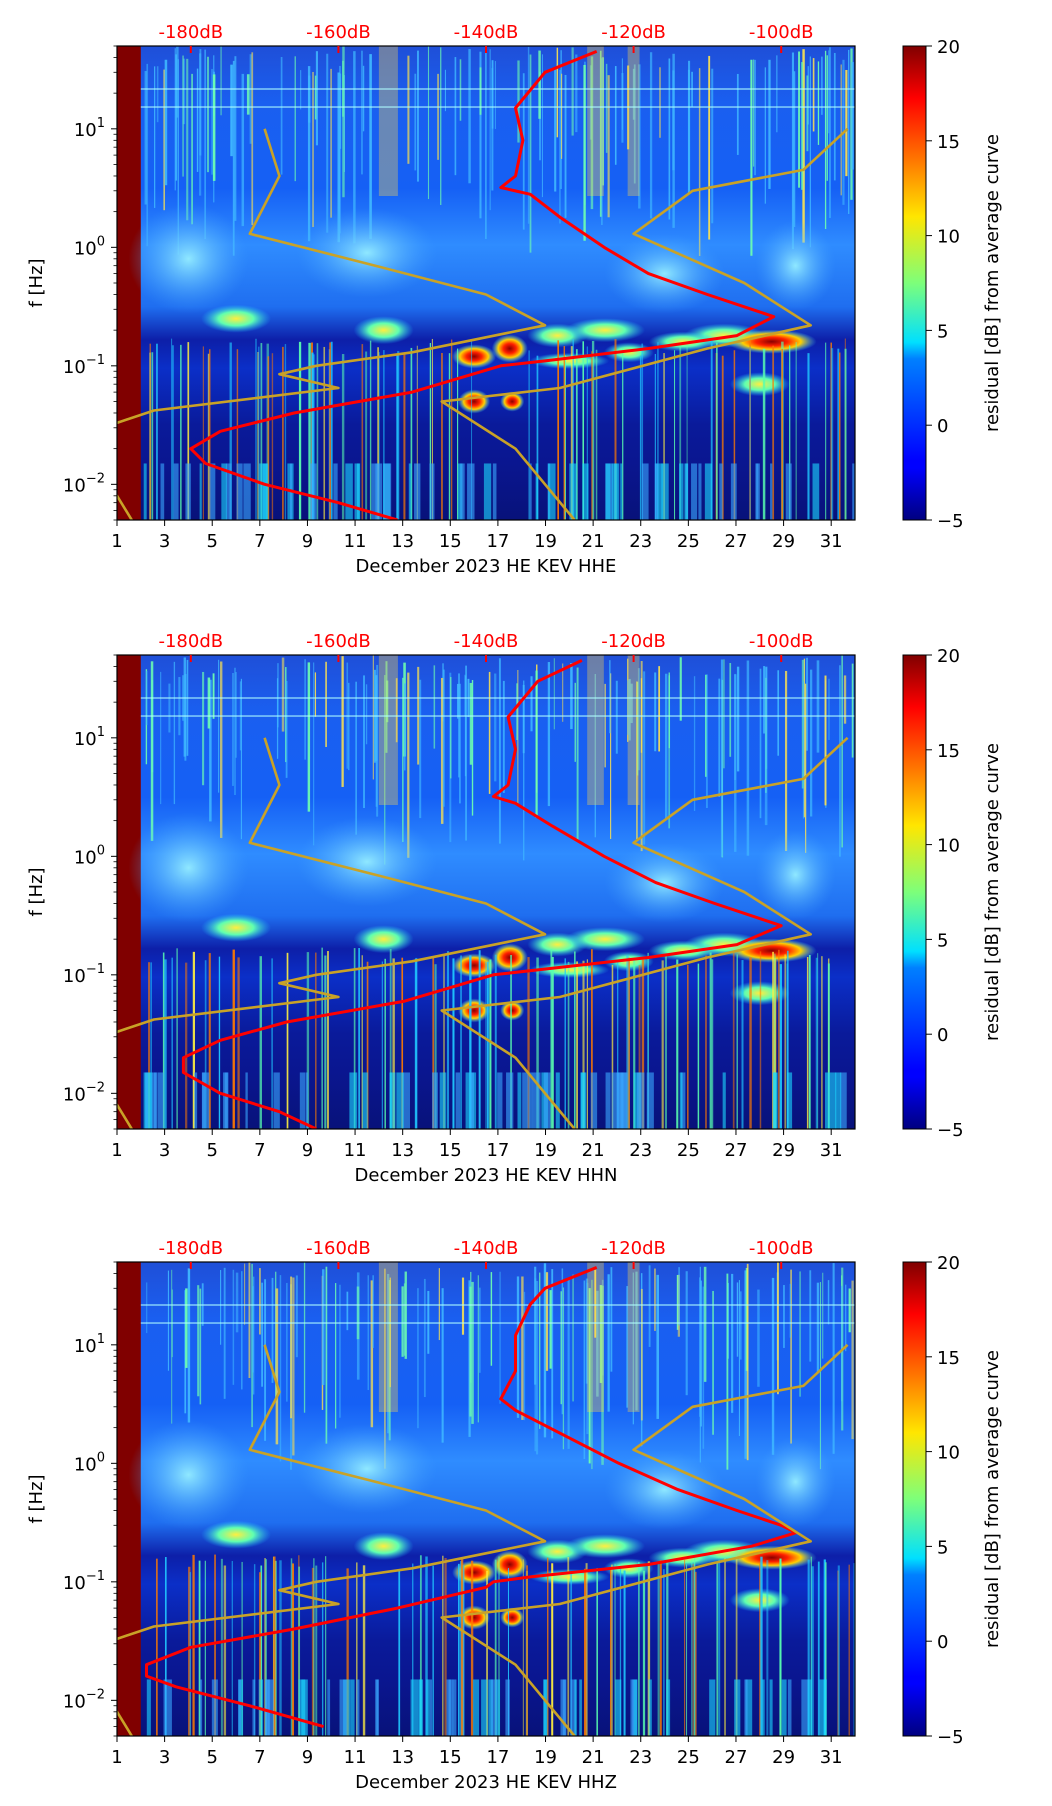 Image resolution: width=1052 pixels, height=1806 pixels. Describe the element at coordinates (831, 541) in the screenshot. I see `x-tick-label: 31` at that location.